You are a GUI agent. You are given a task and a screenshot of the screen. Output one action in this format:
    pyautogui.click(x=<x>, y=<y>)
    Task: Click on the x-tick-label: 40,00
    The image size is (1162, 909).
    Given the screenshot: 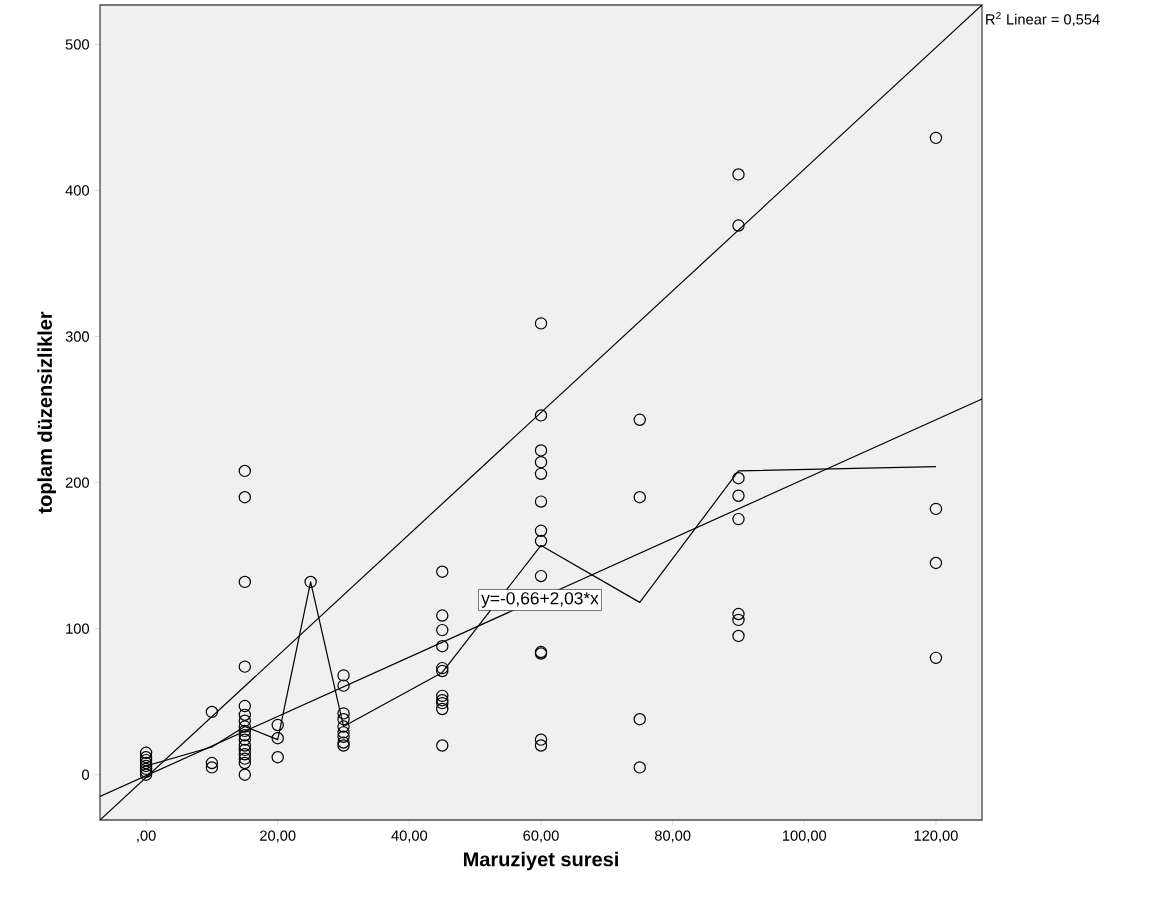 What is the action you would take?
    pyautogui.click(x=409, y=836)
    